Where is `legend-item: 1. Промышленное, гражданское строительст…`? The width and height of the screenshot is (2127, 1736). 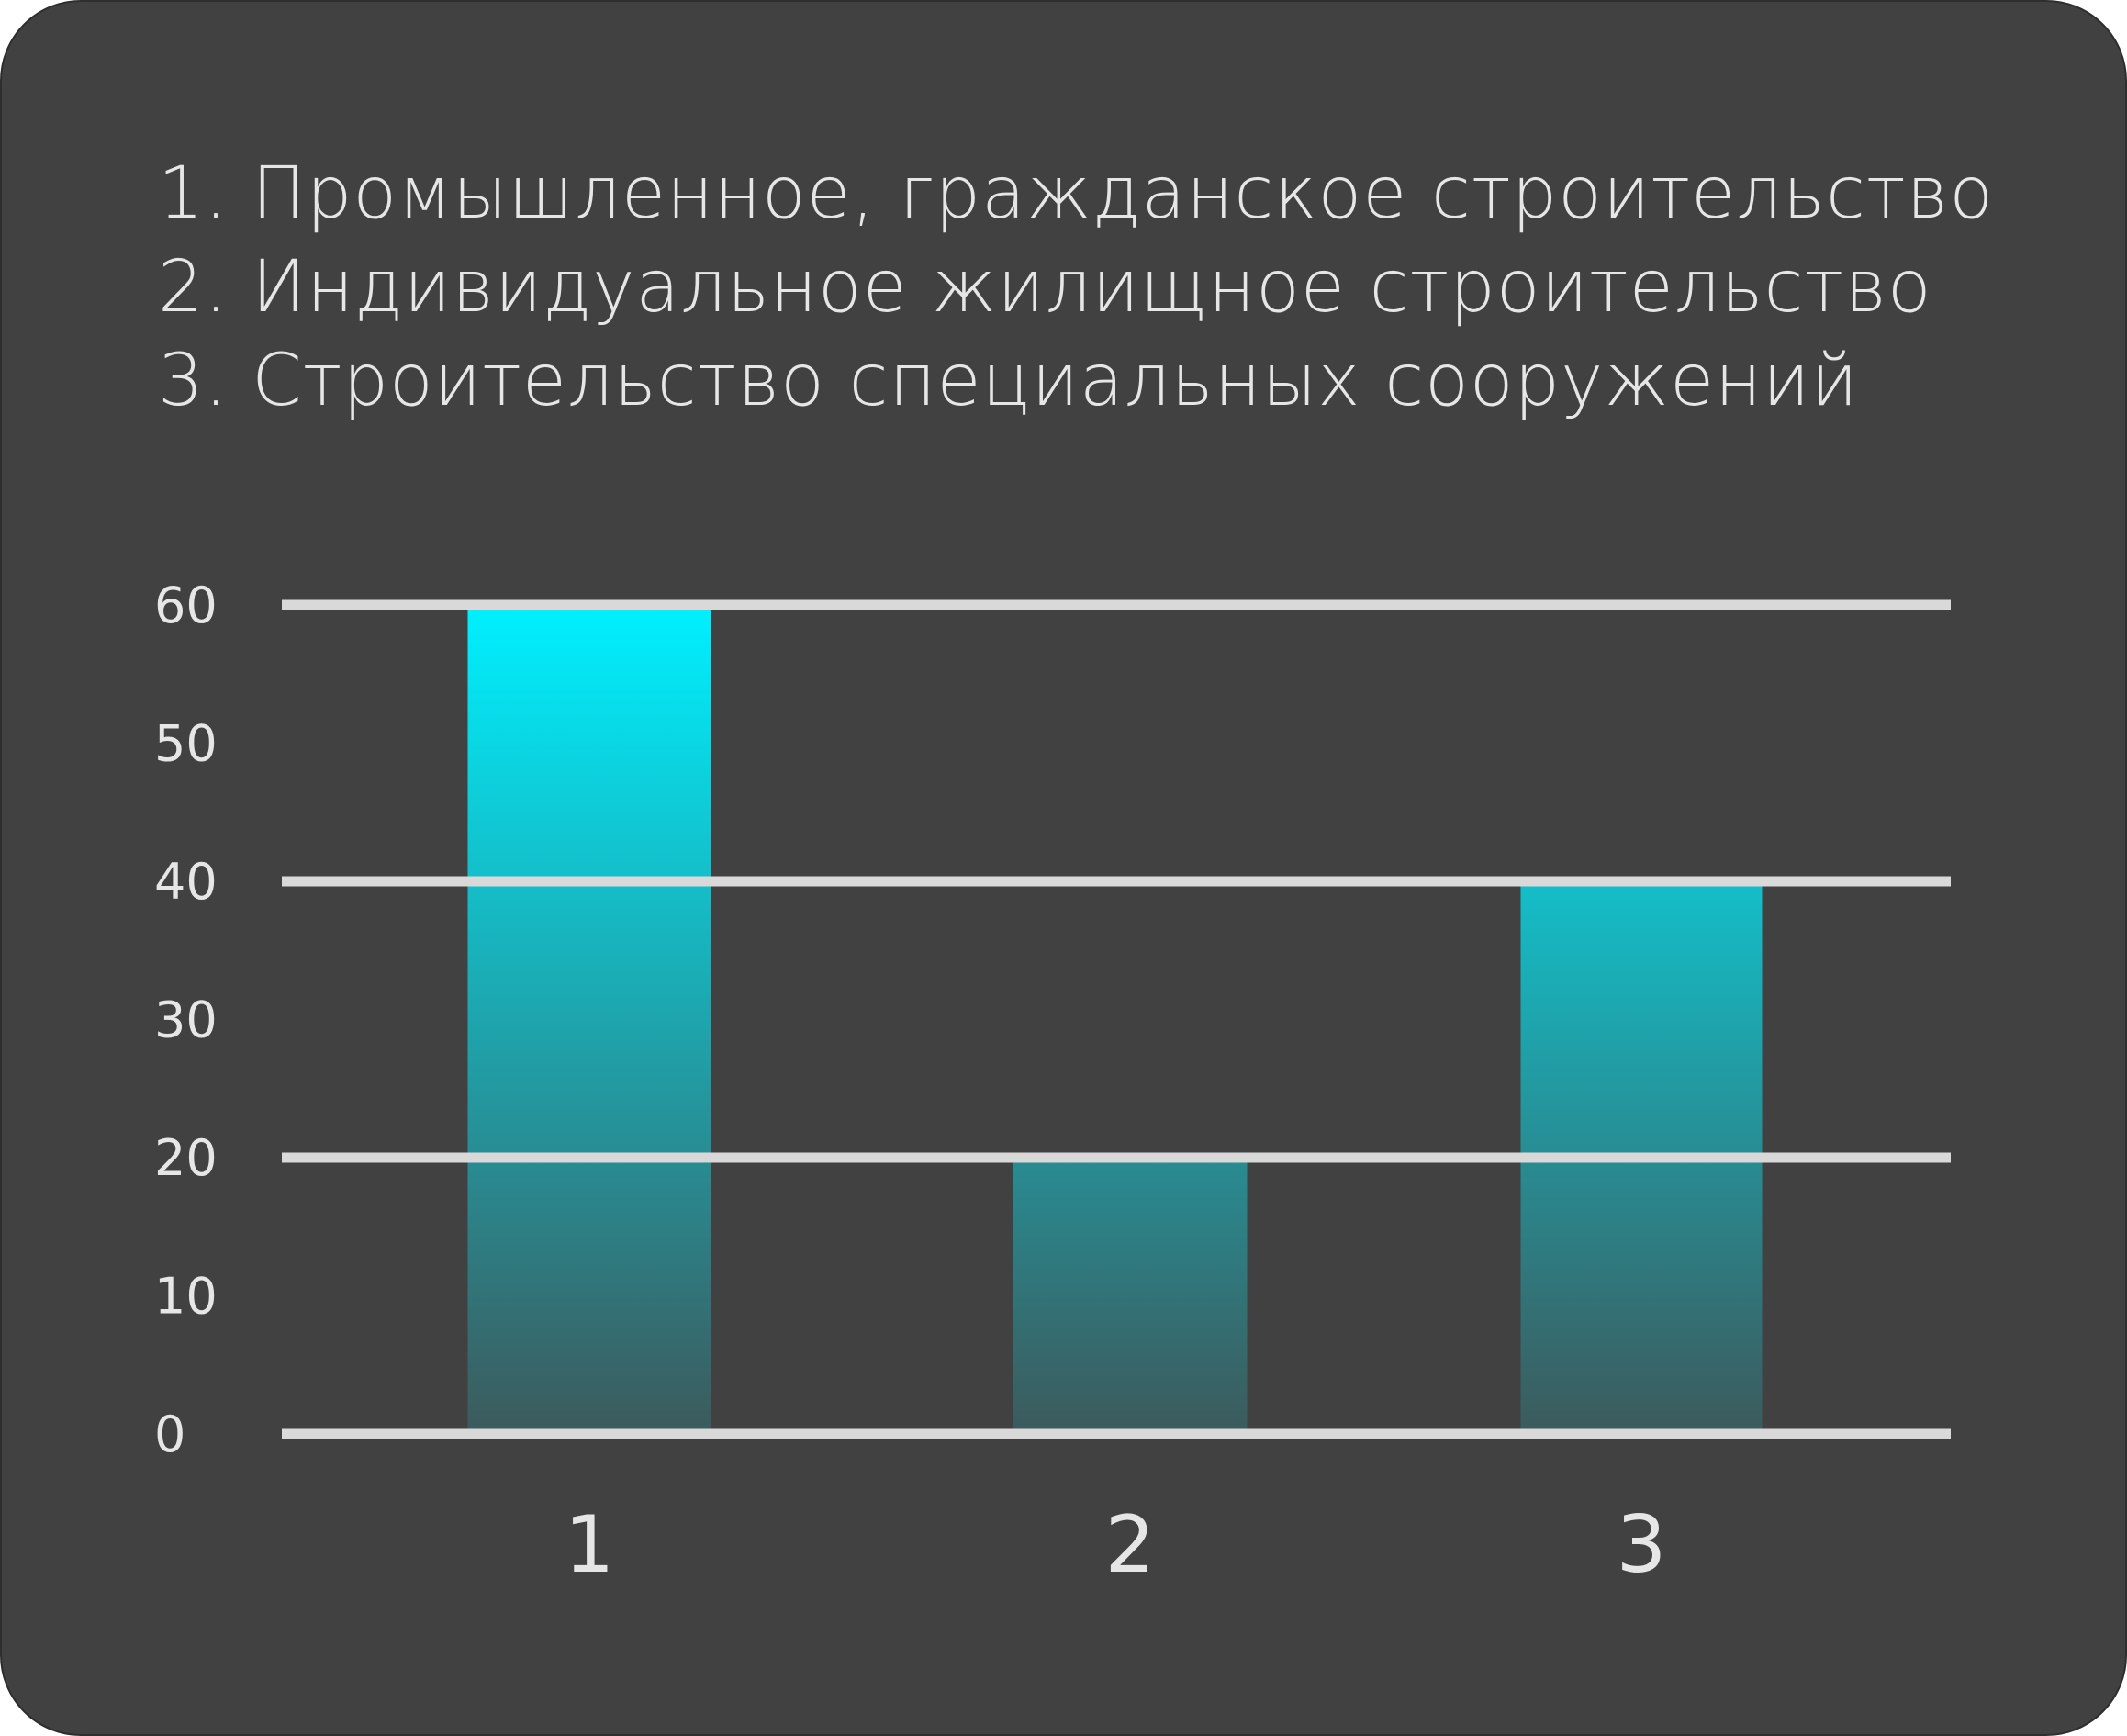 legend-item: 1. Промышленное, гражданское строительст… is located at coordinates (1077, 193).